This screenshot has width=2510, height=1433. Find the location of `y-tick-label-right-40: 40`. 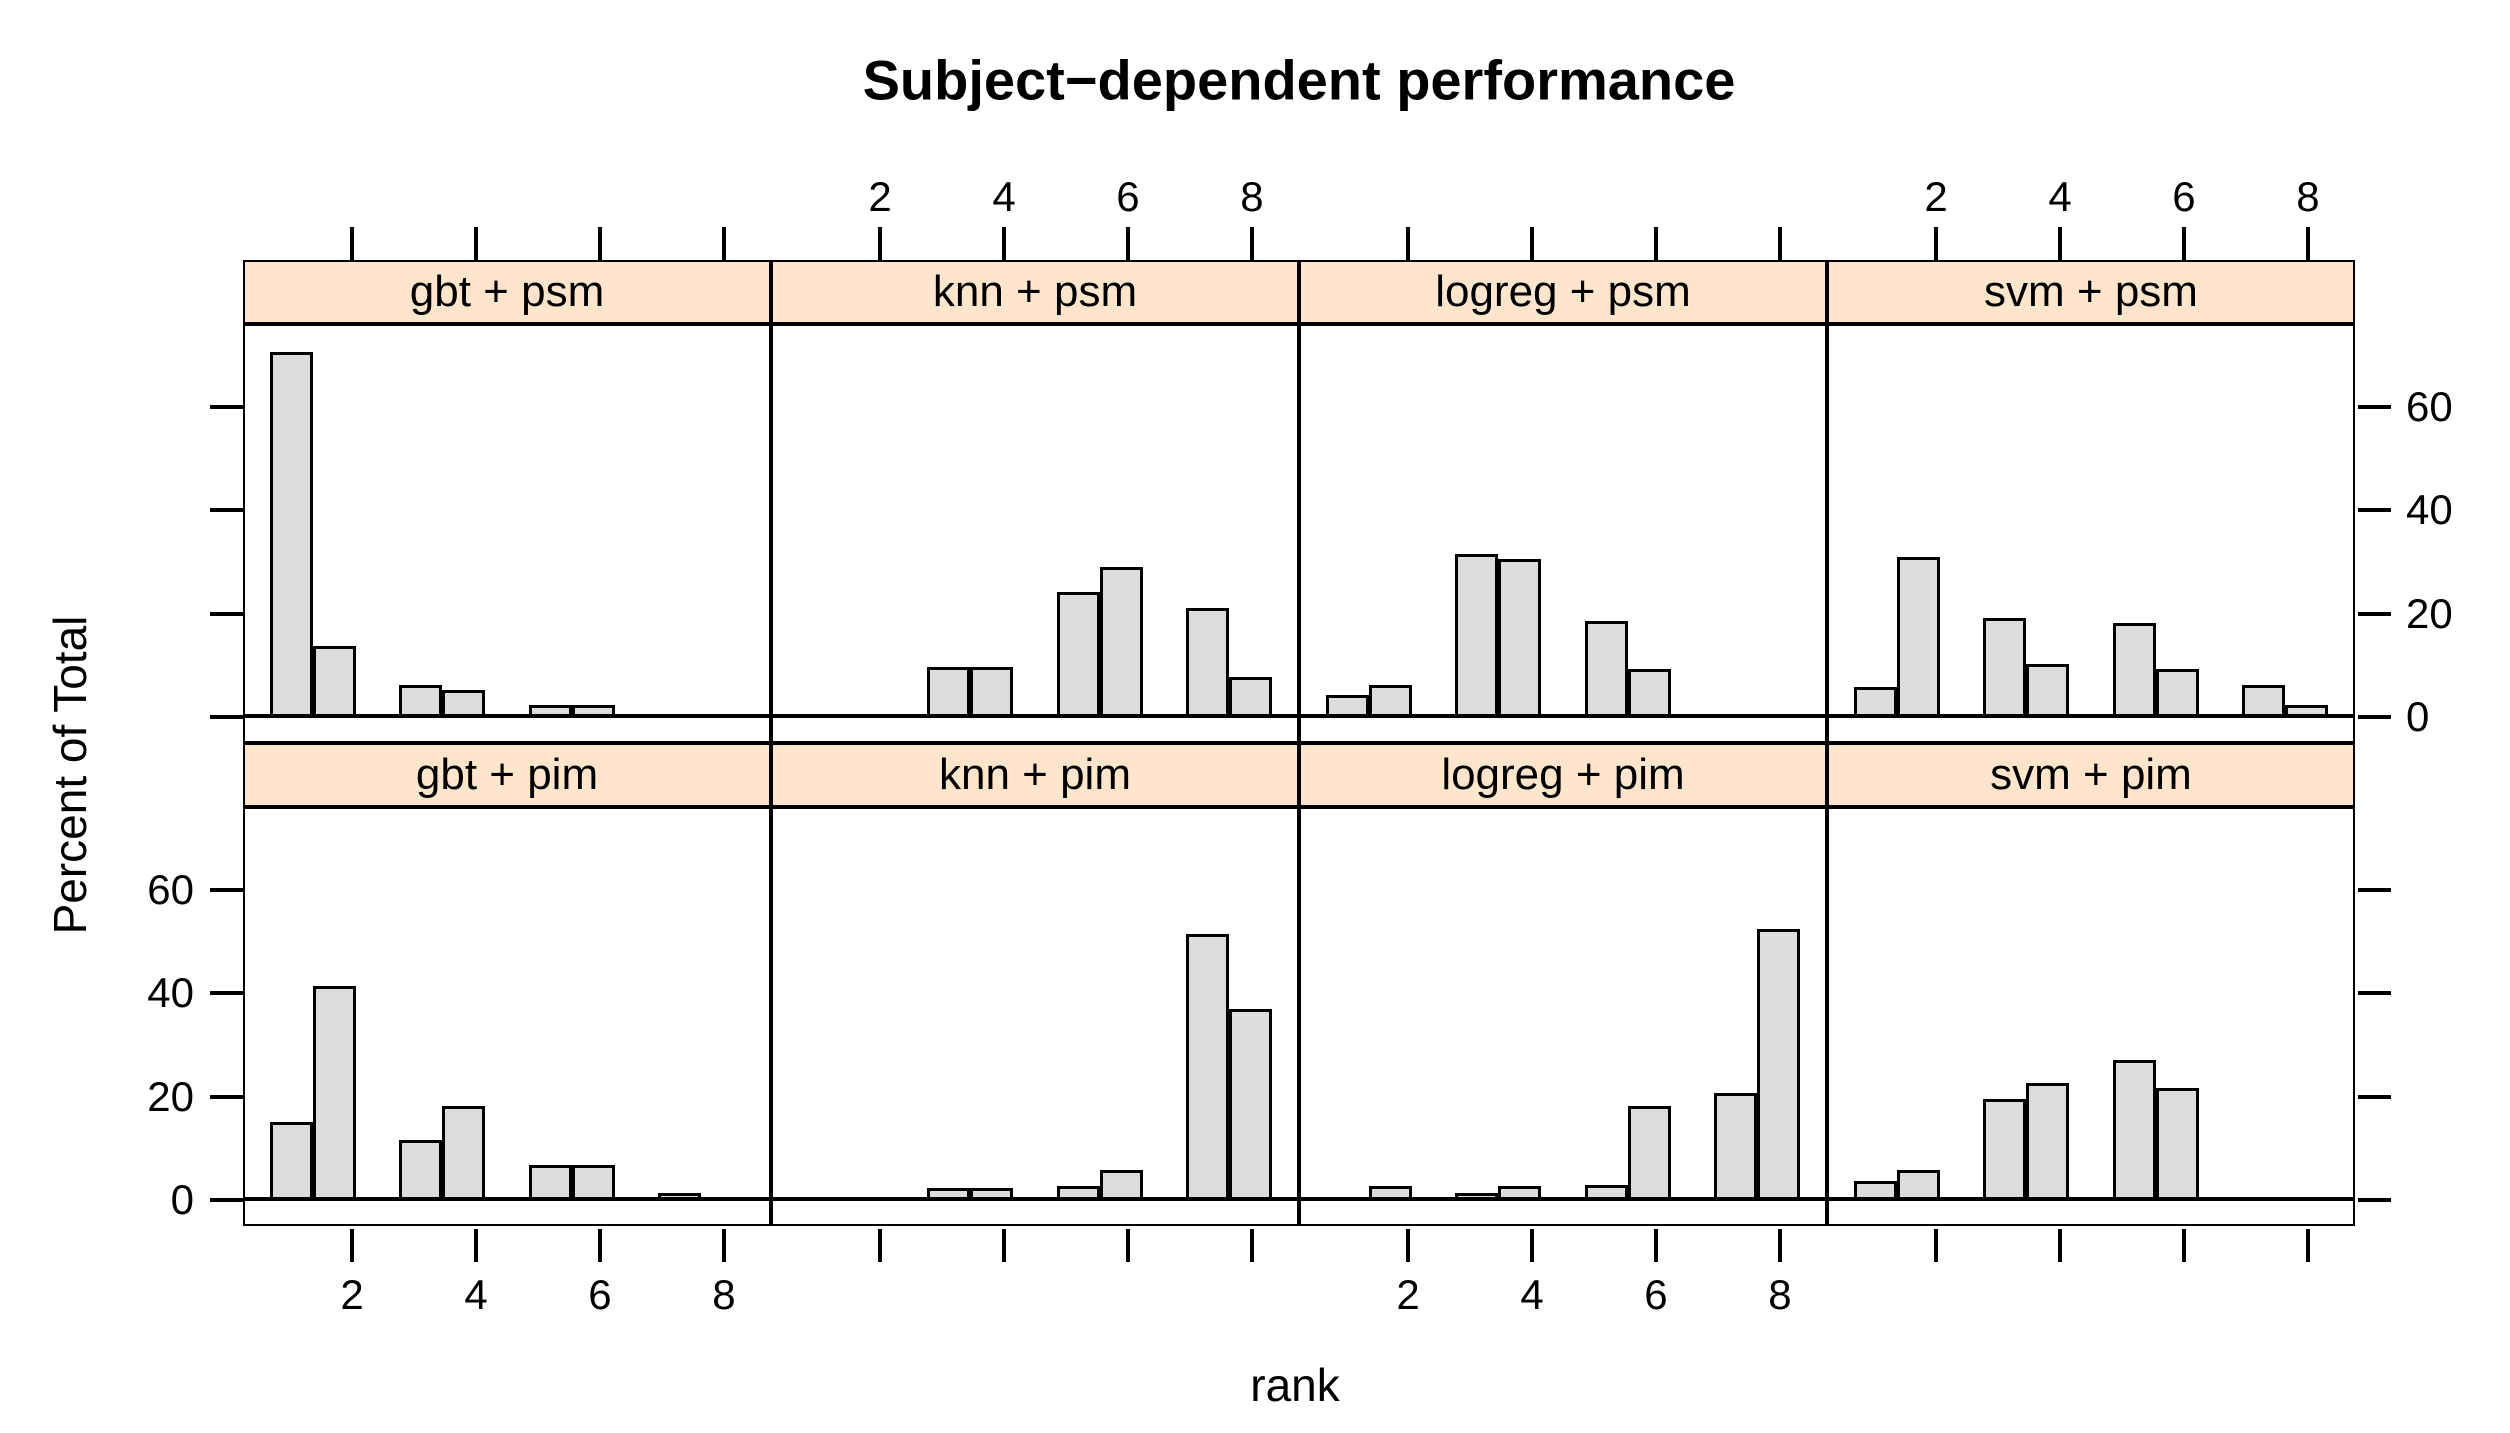

y-tick-label-right-40: 40 is located at coordinates (2429, 510).